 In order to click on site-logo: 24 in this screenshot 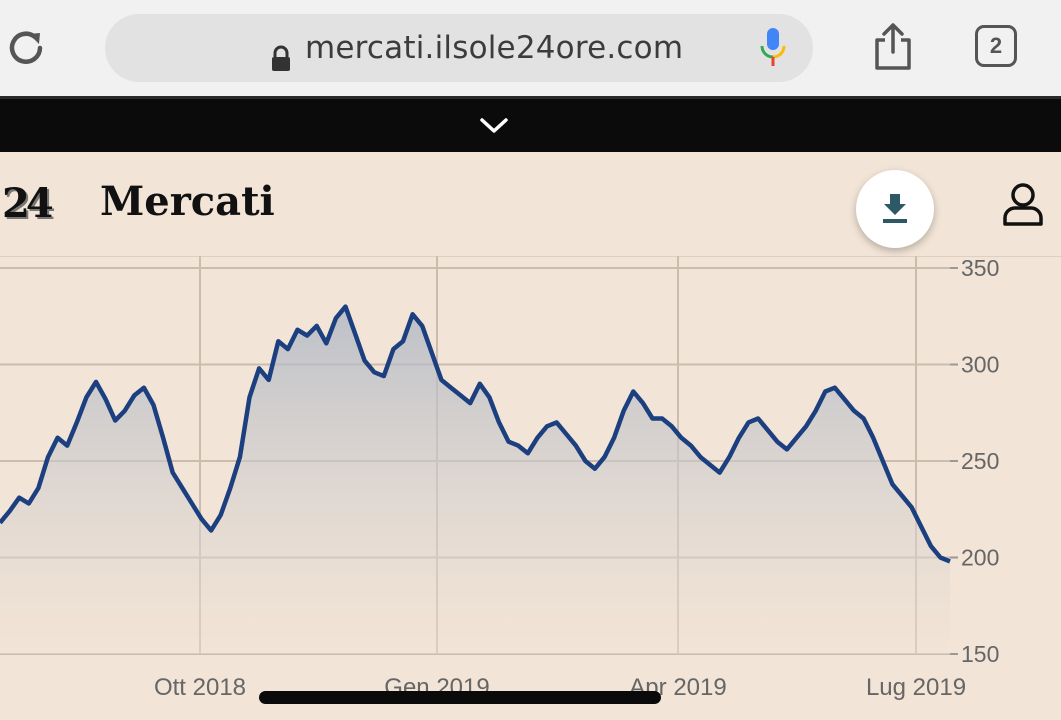, I will do `click(28, 203)`.